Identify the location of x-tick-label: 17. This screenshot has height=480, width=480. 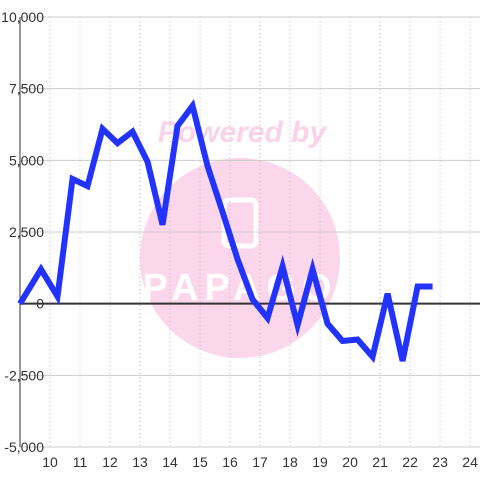
(260, 462).